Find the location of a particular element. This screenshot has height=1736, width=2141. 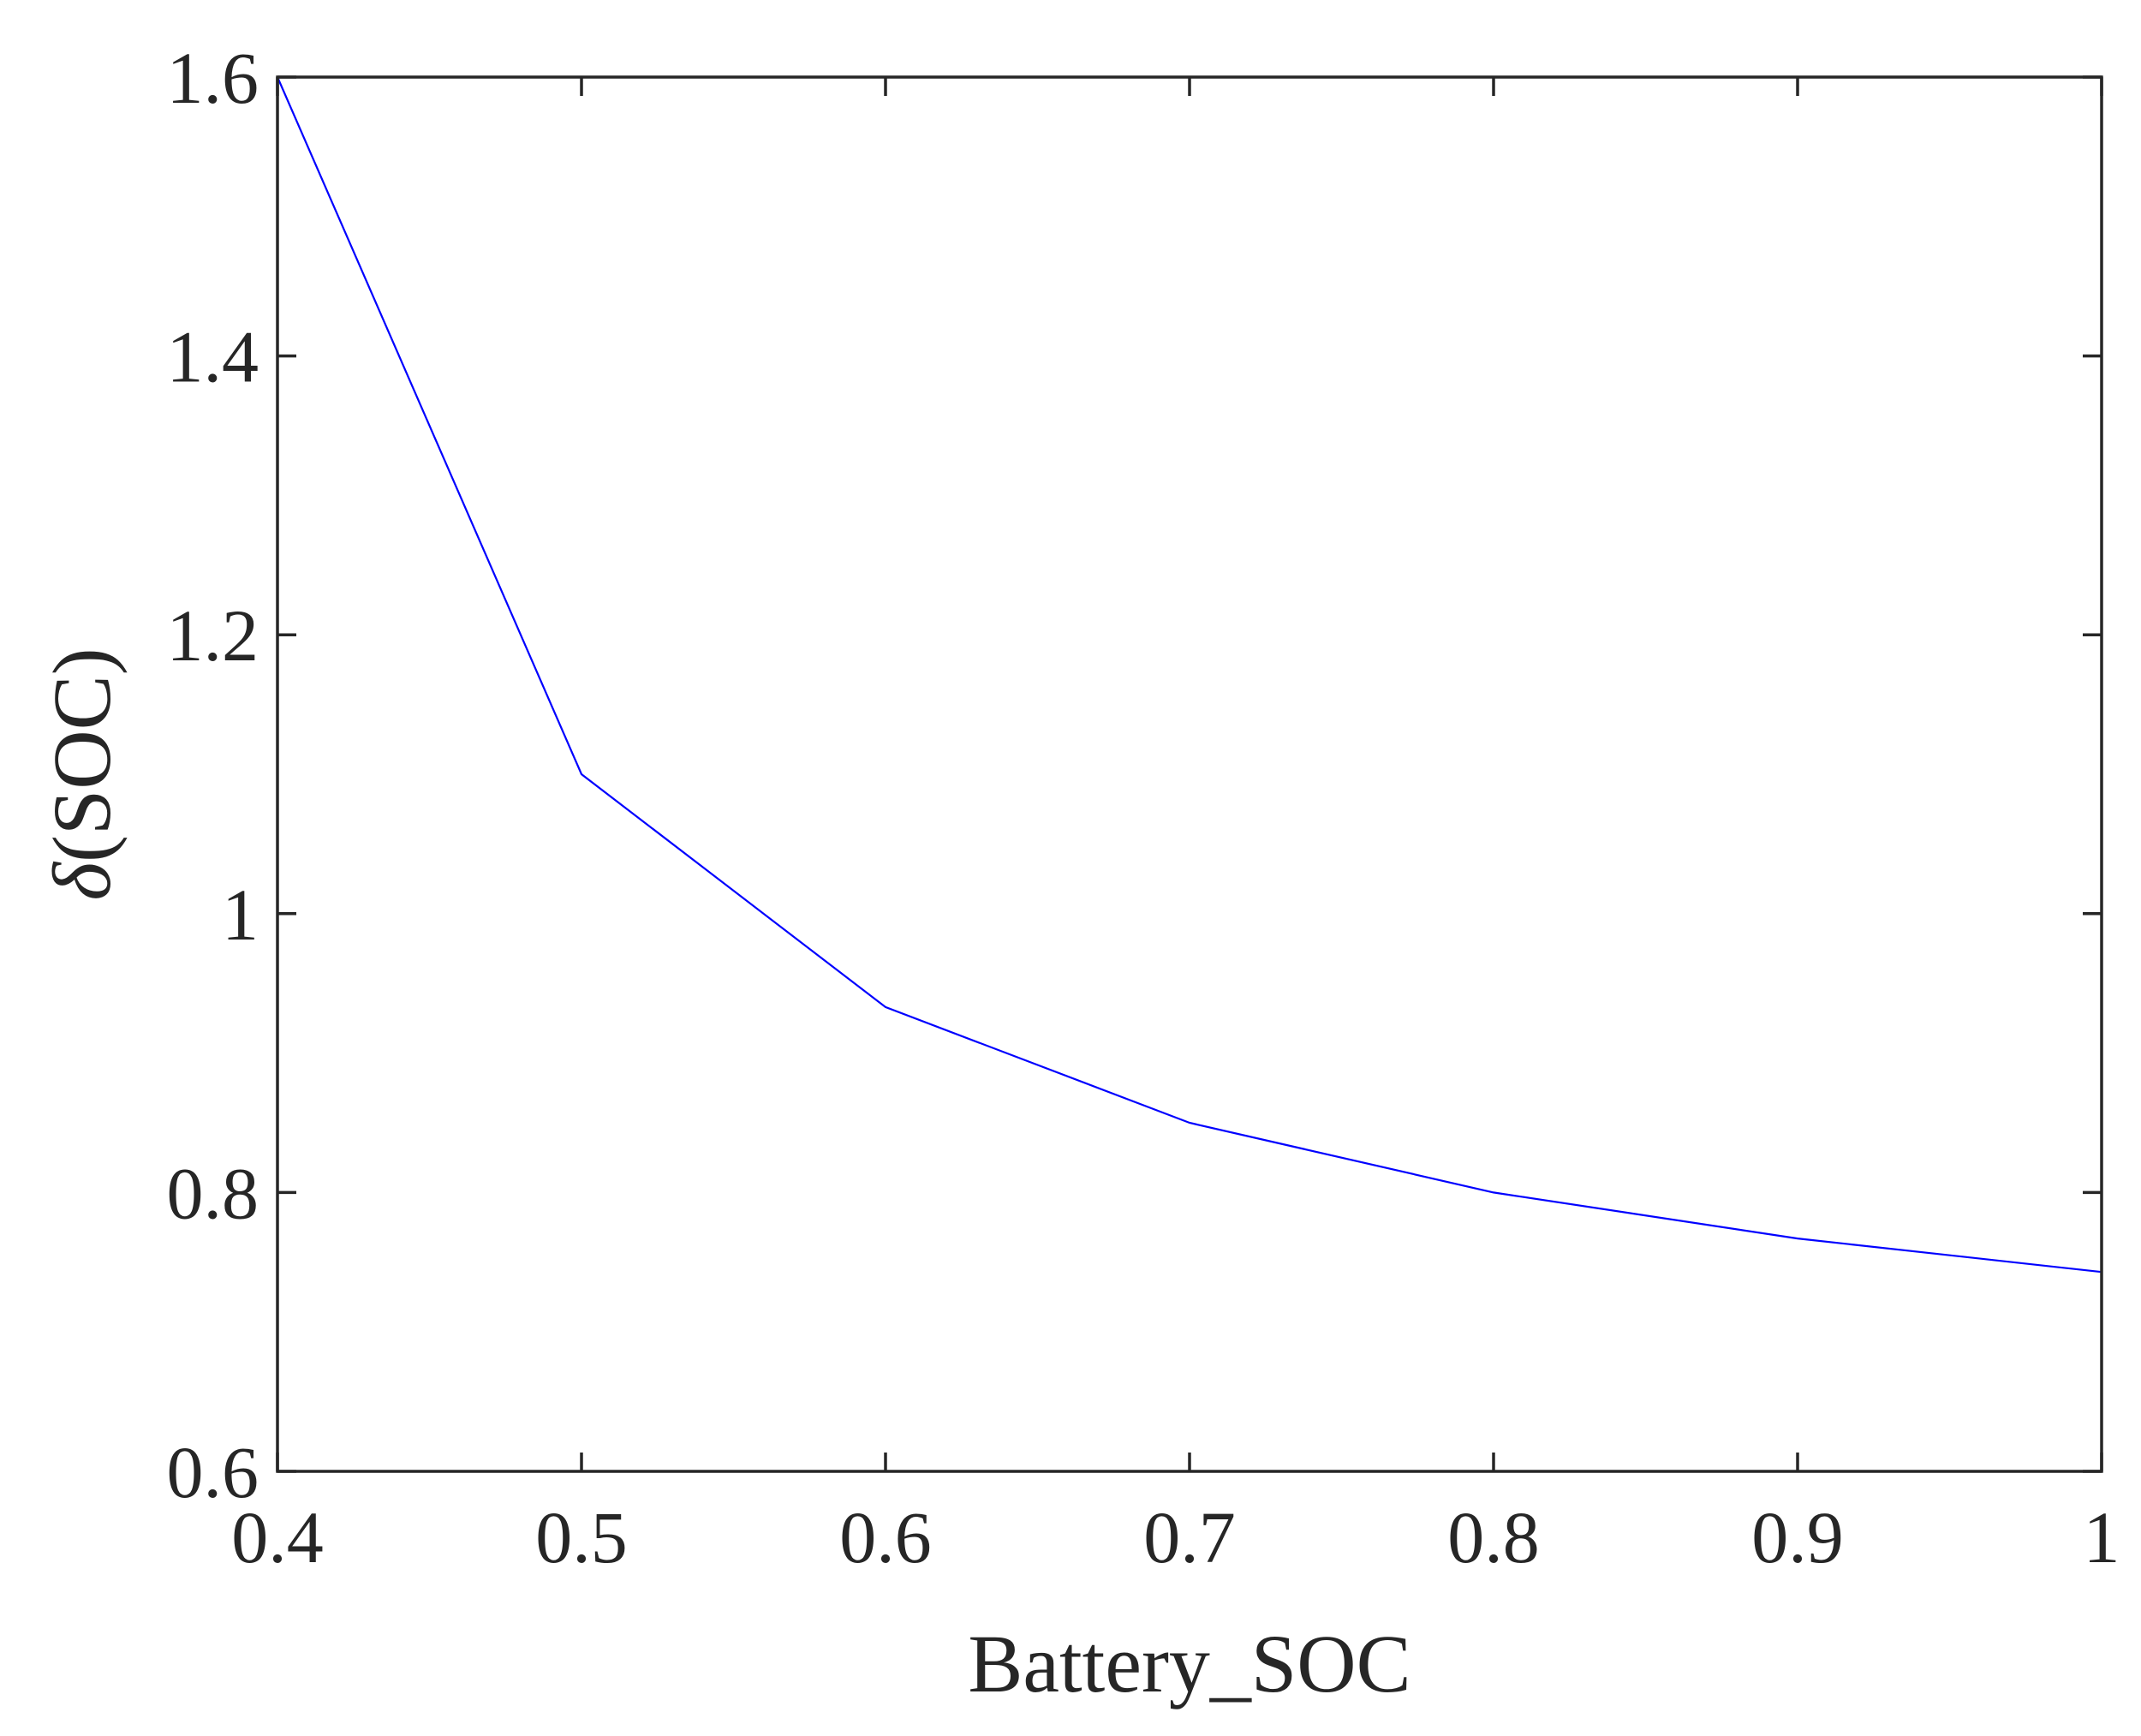

x-axis-label: Battery_SOC is located at coordinates (1189, 1663).